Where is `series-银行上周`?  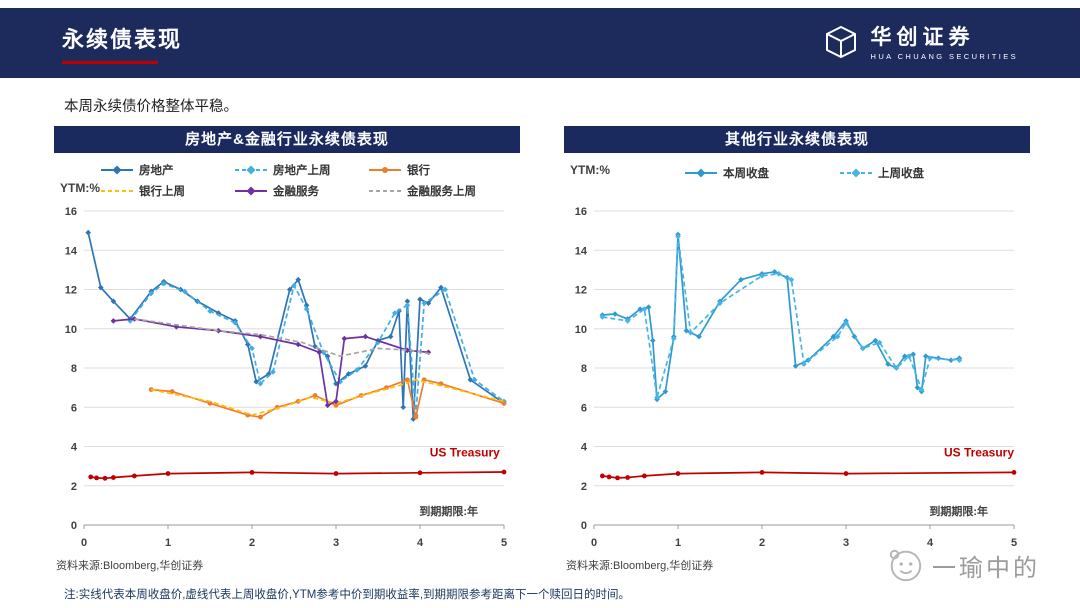 series-银行上周 is located at coordinates (328, 397).